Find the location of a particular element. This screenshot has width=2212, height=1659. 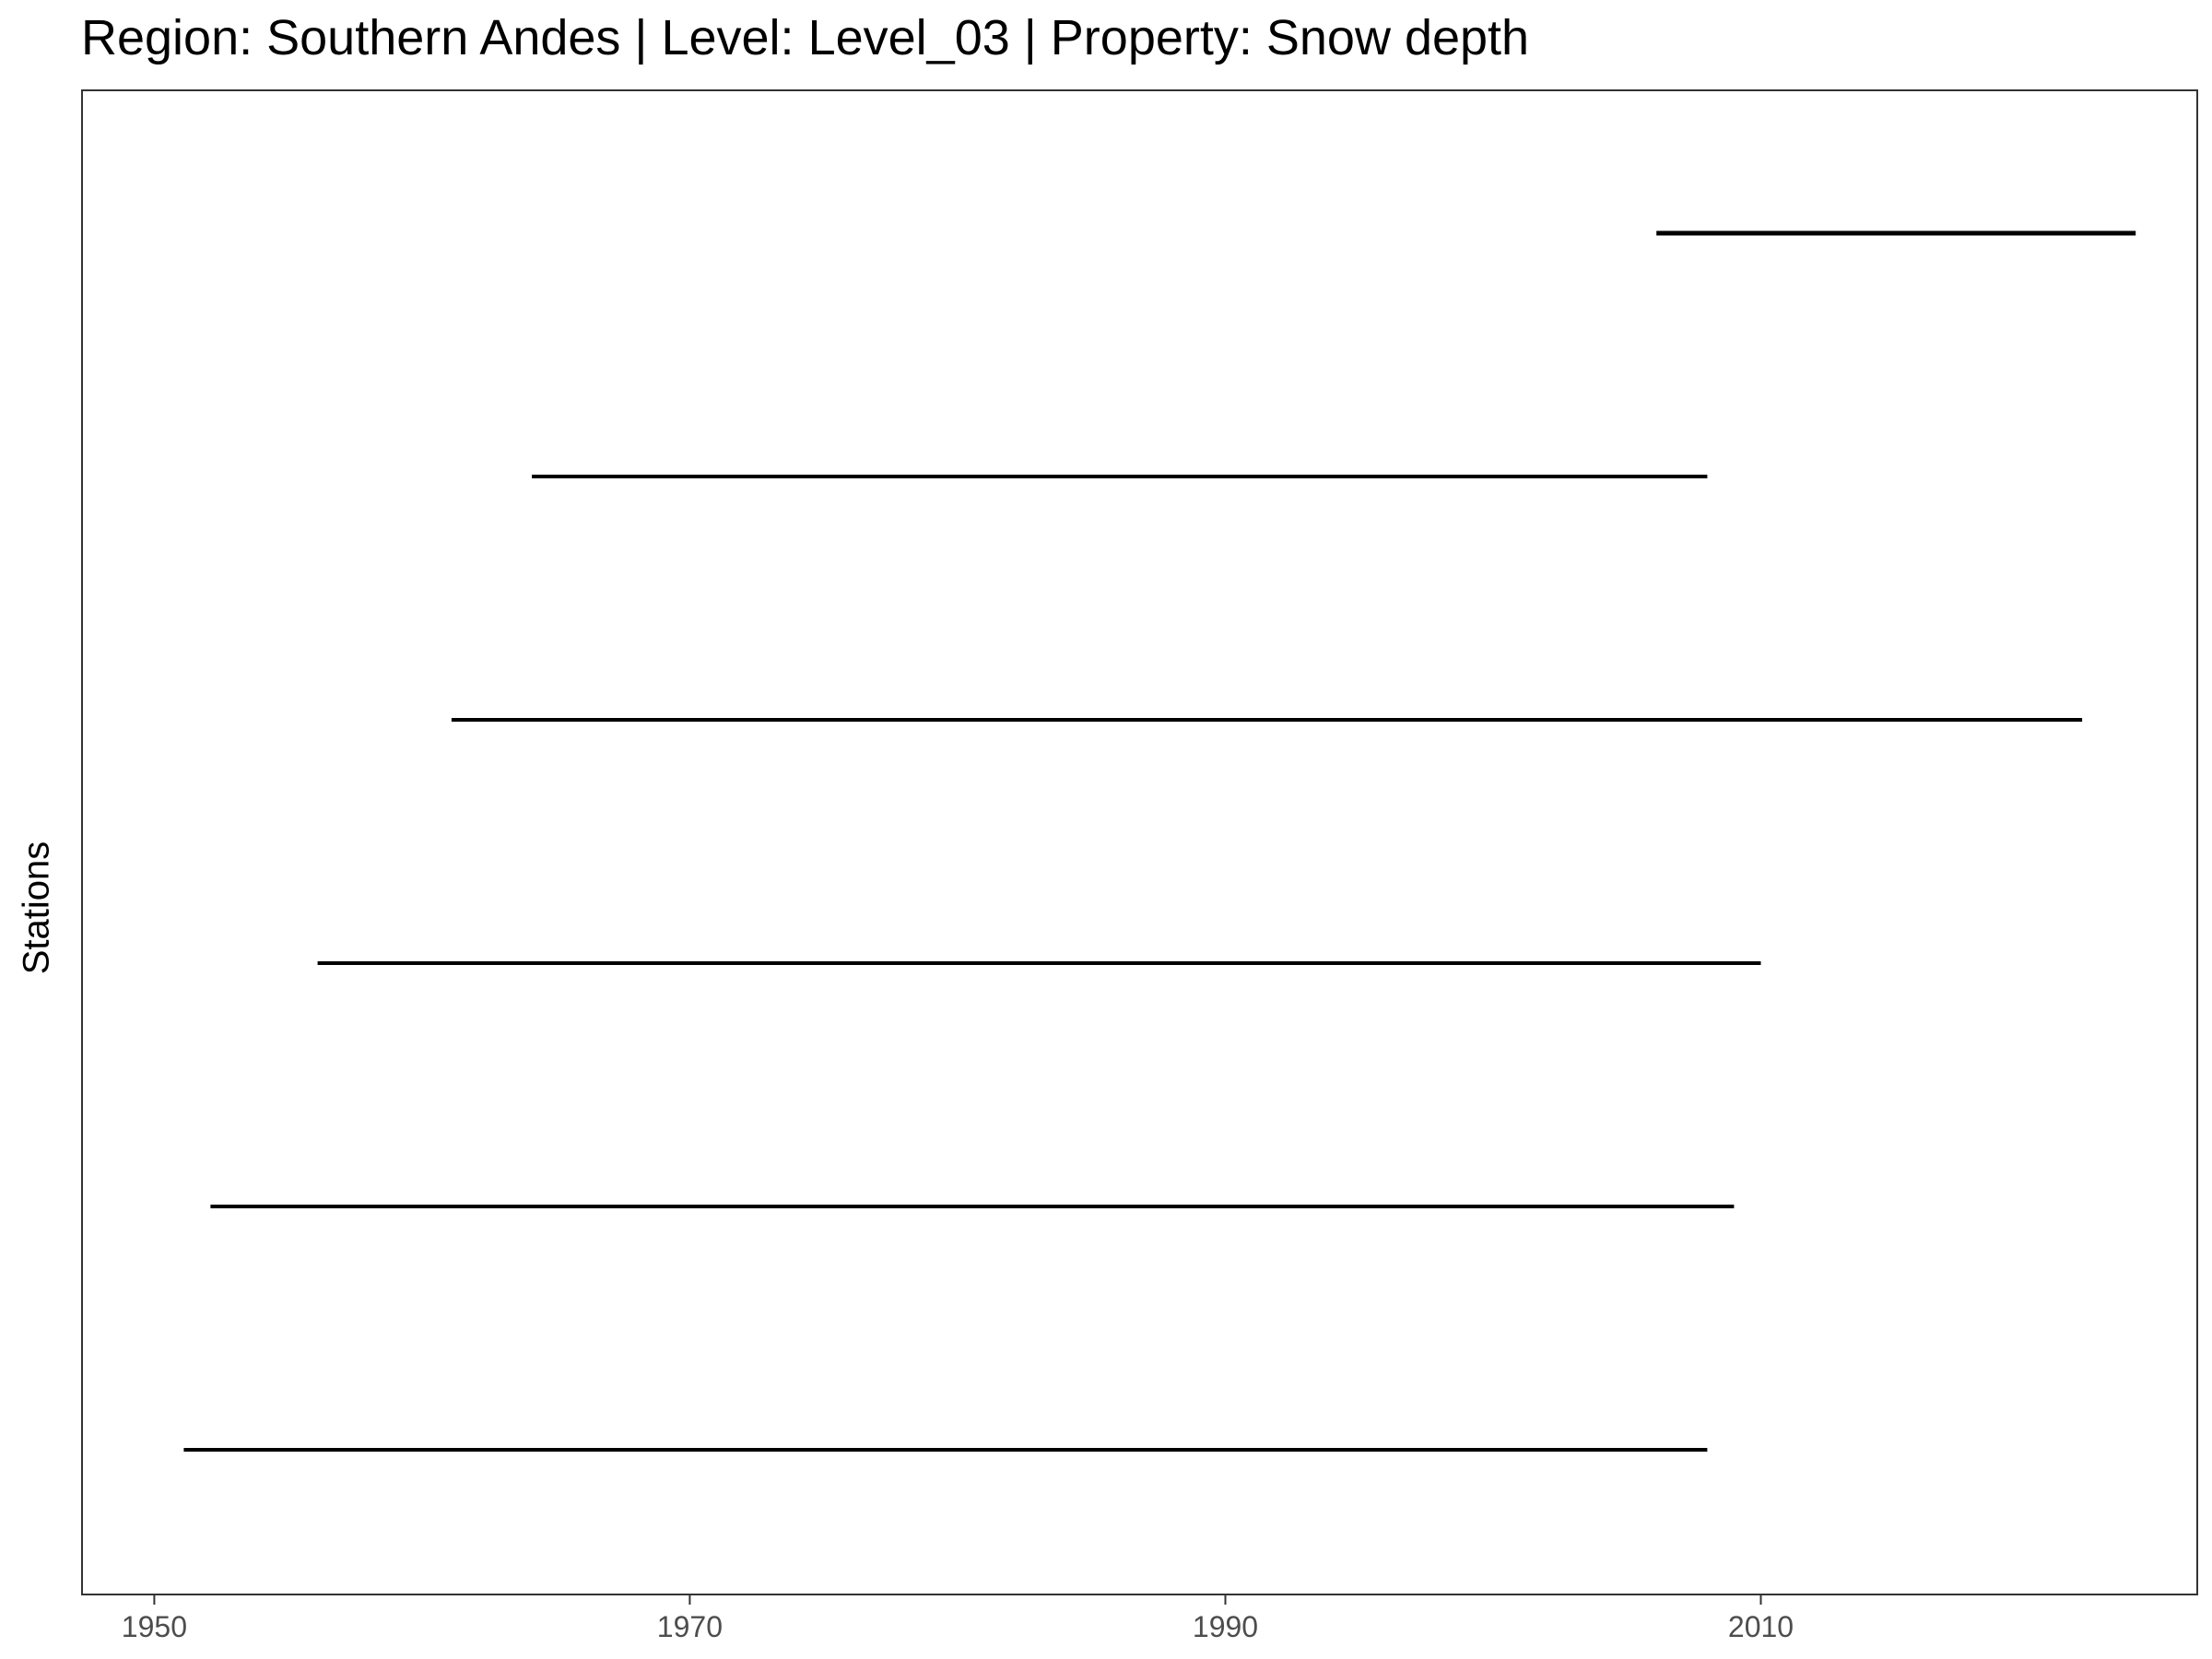

x-tick-label-1970: 1970 is located at coordinates (690, 1626).